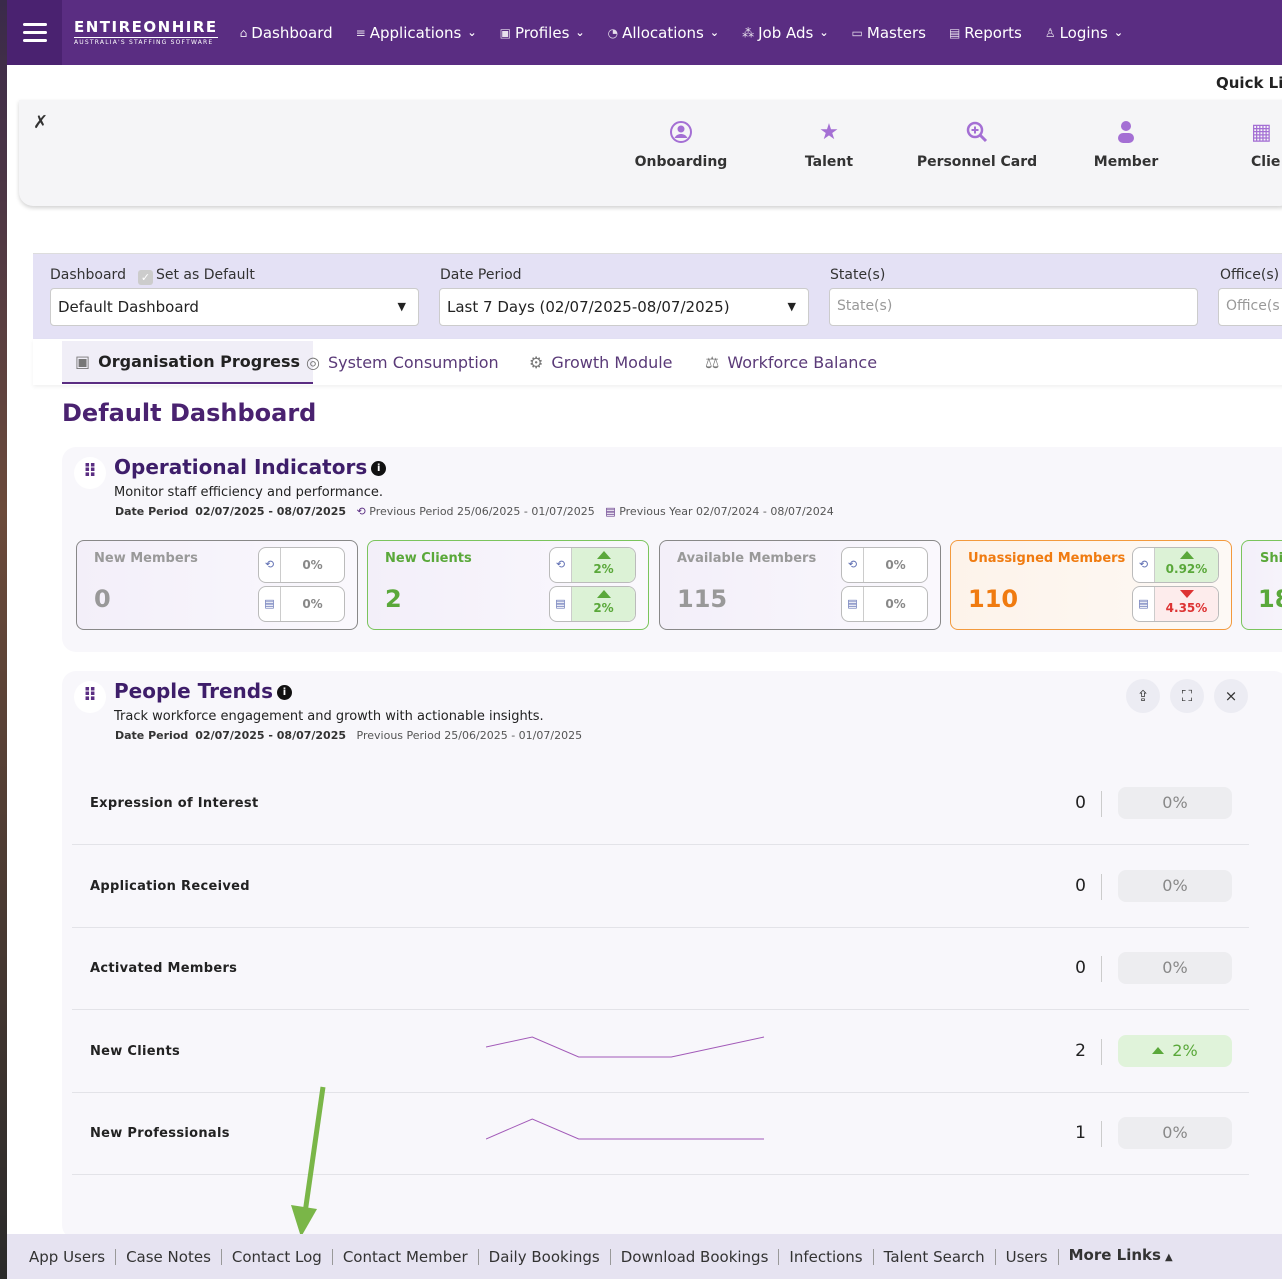 The image size is (1282, 1279). I want to click on trend-row-application-received: Application Received 0 0%, so click(660, 887).